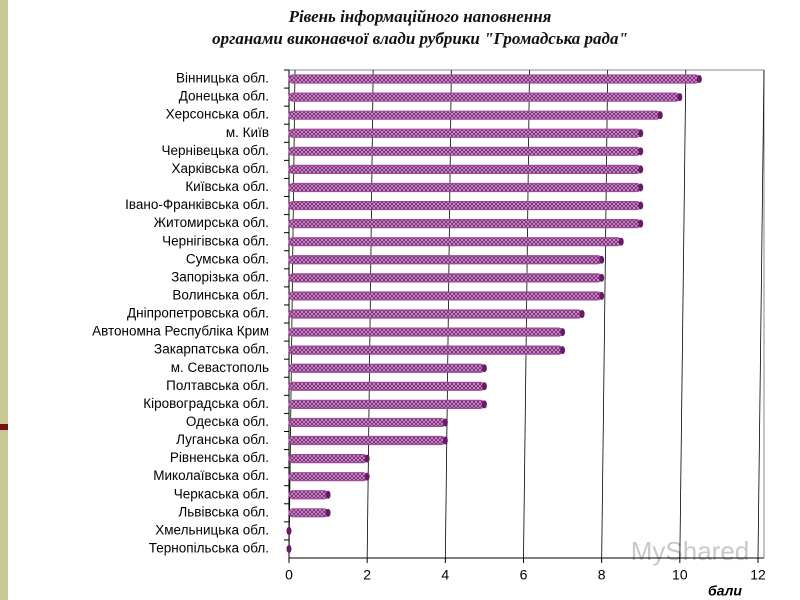 The height and width of the screenshot is (600, 800). I want to click on y-tick-label: Автономна Республіка Крим, so click(180, 331).